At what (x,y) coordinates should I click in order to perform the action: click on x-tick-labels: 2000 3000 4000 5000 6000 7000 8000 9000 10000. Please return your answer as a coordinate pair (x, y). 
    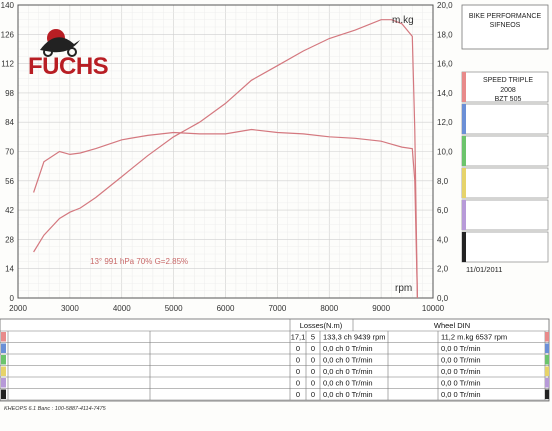
    Looking at the image, I should click on (227, 308).